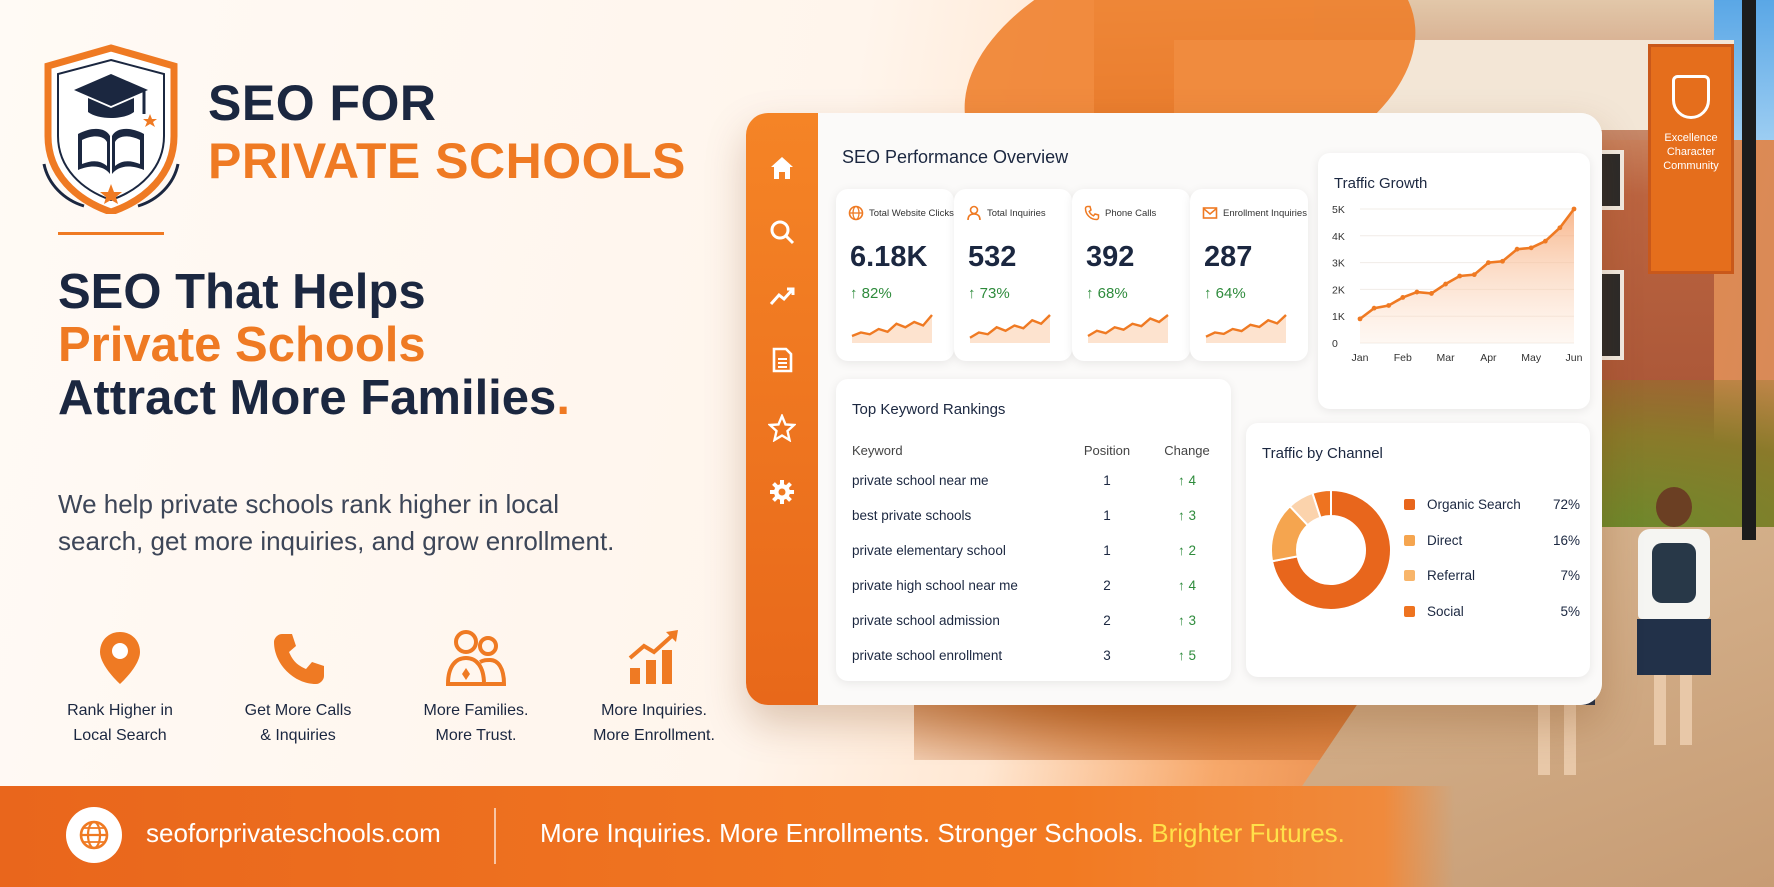 The height and width of the screenshot is (887, 1774). What do you see at coordinates (877, 450) in the screenshot?
I see `column-header-keyword: Keyword` at bounding box center [877, 450].